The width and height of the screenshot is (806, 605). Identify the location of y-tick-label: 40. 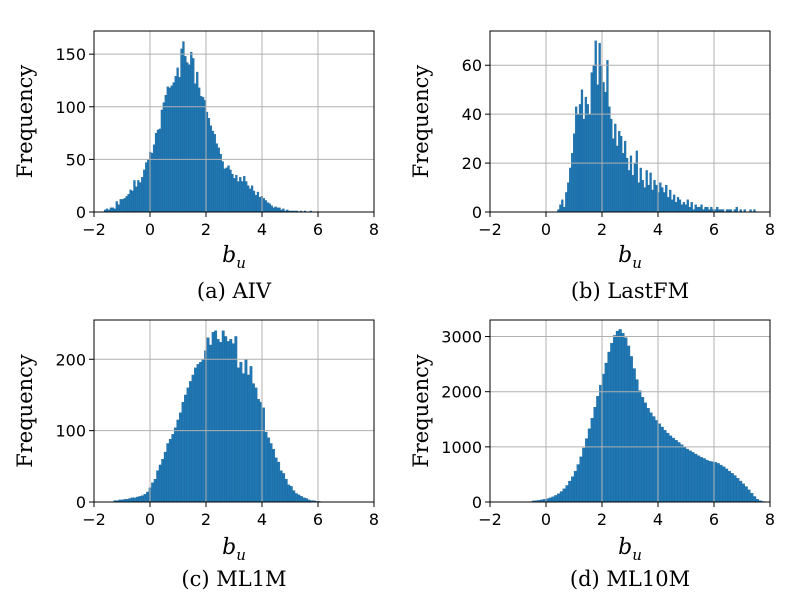
(472, 114).